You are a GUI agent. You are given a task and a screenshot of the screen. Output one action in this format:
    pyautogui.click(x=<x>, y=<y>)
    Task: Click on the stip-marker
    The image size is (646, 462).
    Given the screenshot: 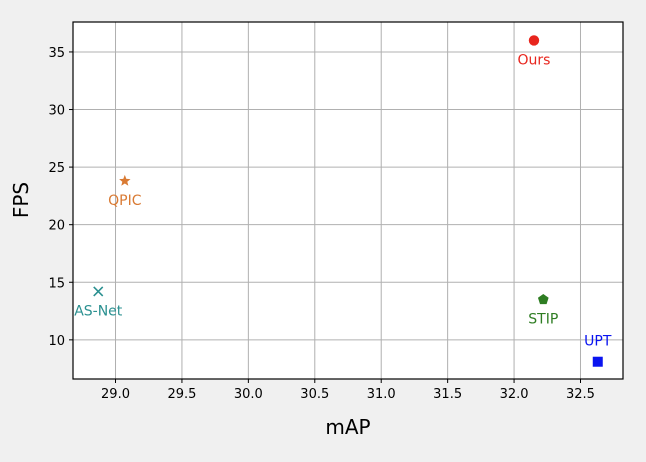 What is the action you would take?
    pyautogui.click(x=543, y=299)
    